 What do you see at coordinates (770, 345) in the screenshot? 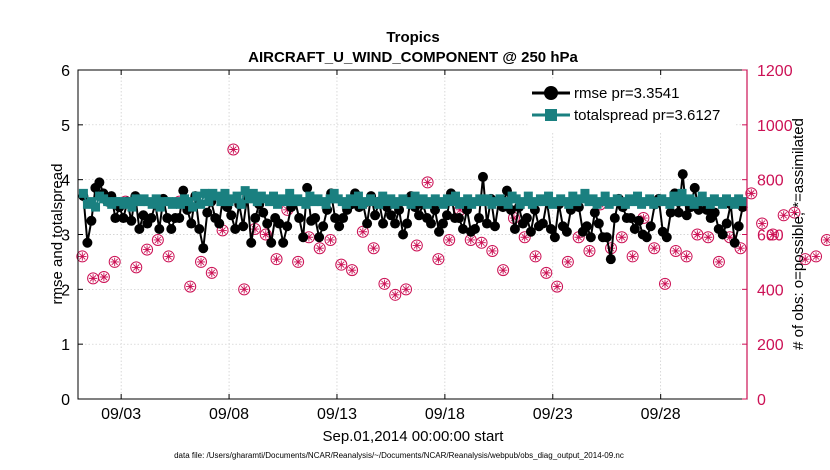
I see `y-right-tick-label: 200` at bounding box center [770, 345].